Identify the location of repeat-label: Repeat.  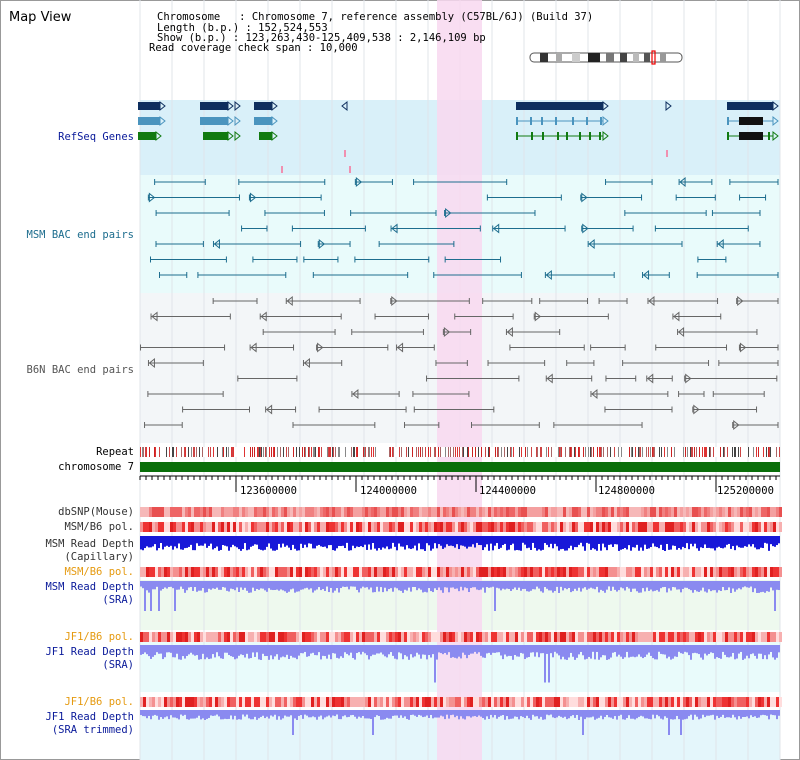
(115, 452).